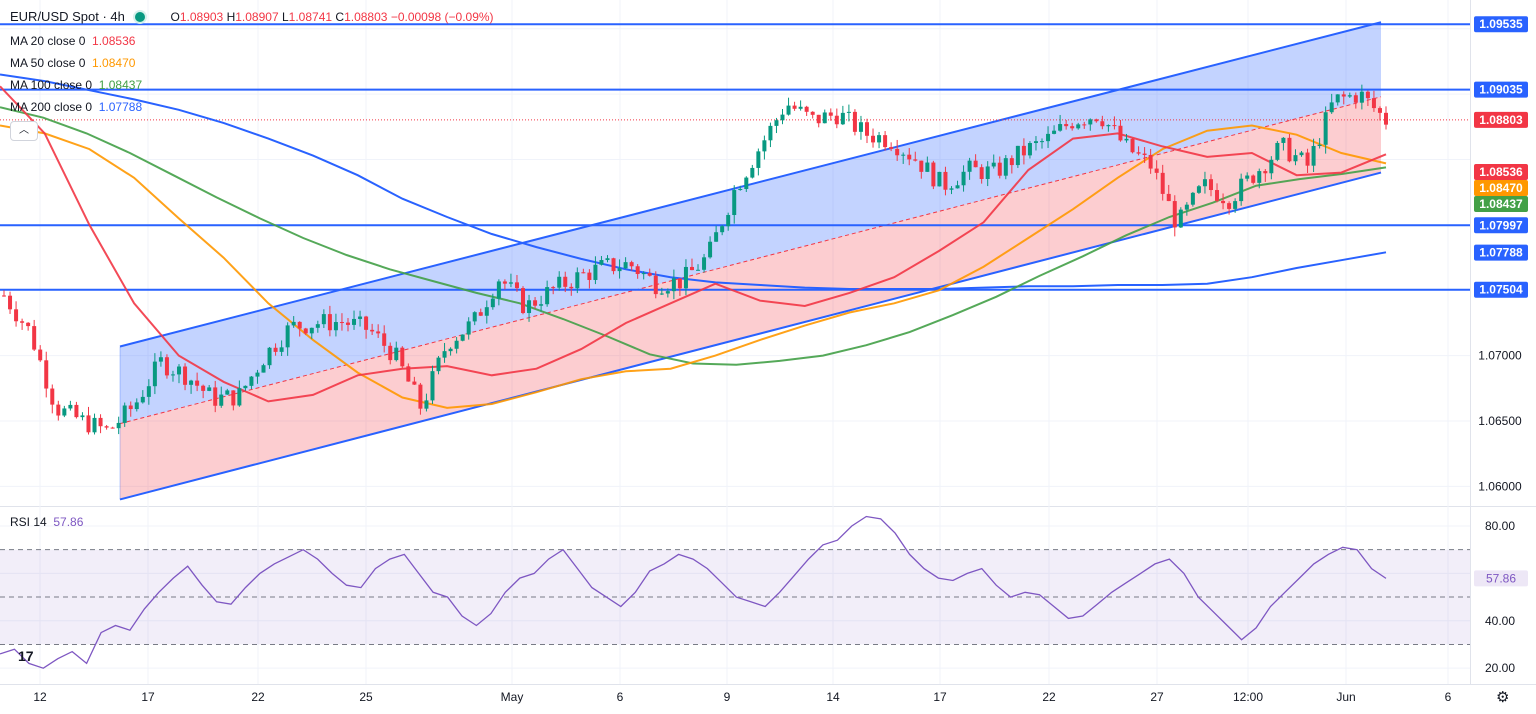 This screenshot has height=714, width=1536. What do you see at coordinates (76, 107) in the screenshot?
I see `ma200-legend: MA 200 close 0 1.07788` at bounding box center [76, 107].